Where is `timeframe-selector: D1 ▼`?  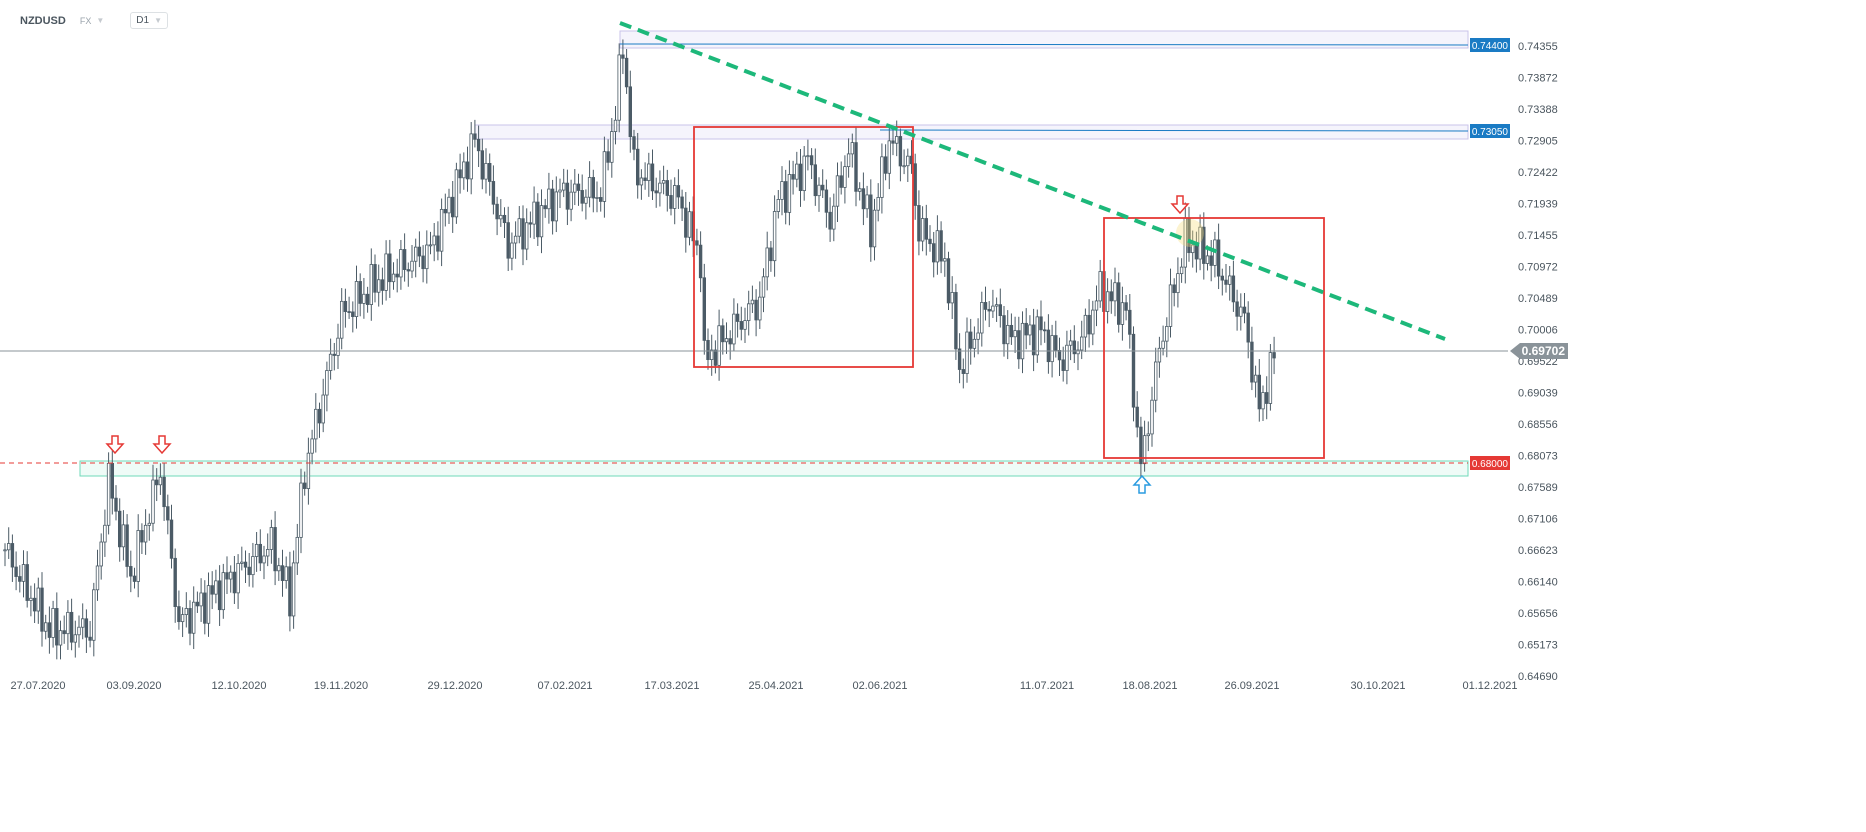 timeframe-selector: D1 ▼ is located at coordinates (149, 20).